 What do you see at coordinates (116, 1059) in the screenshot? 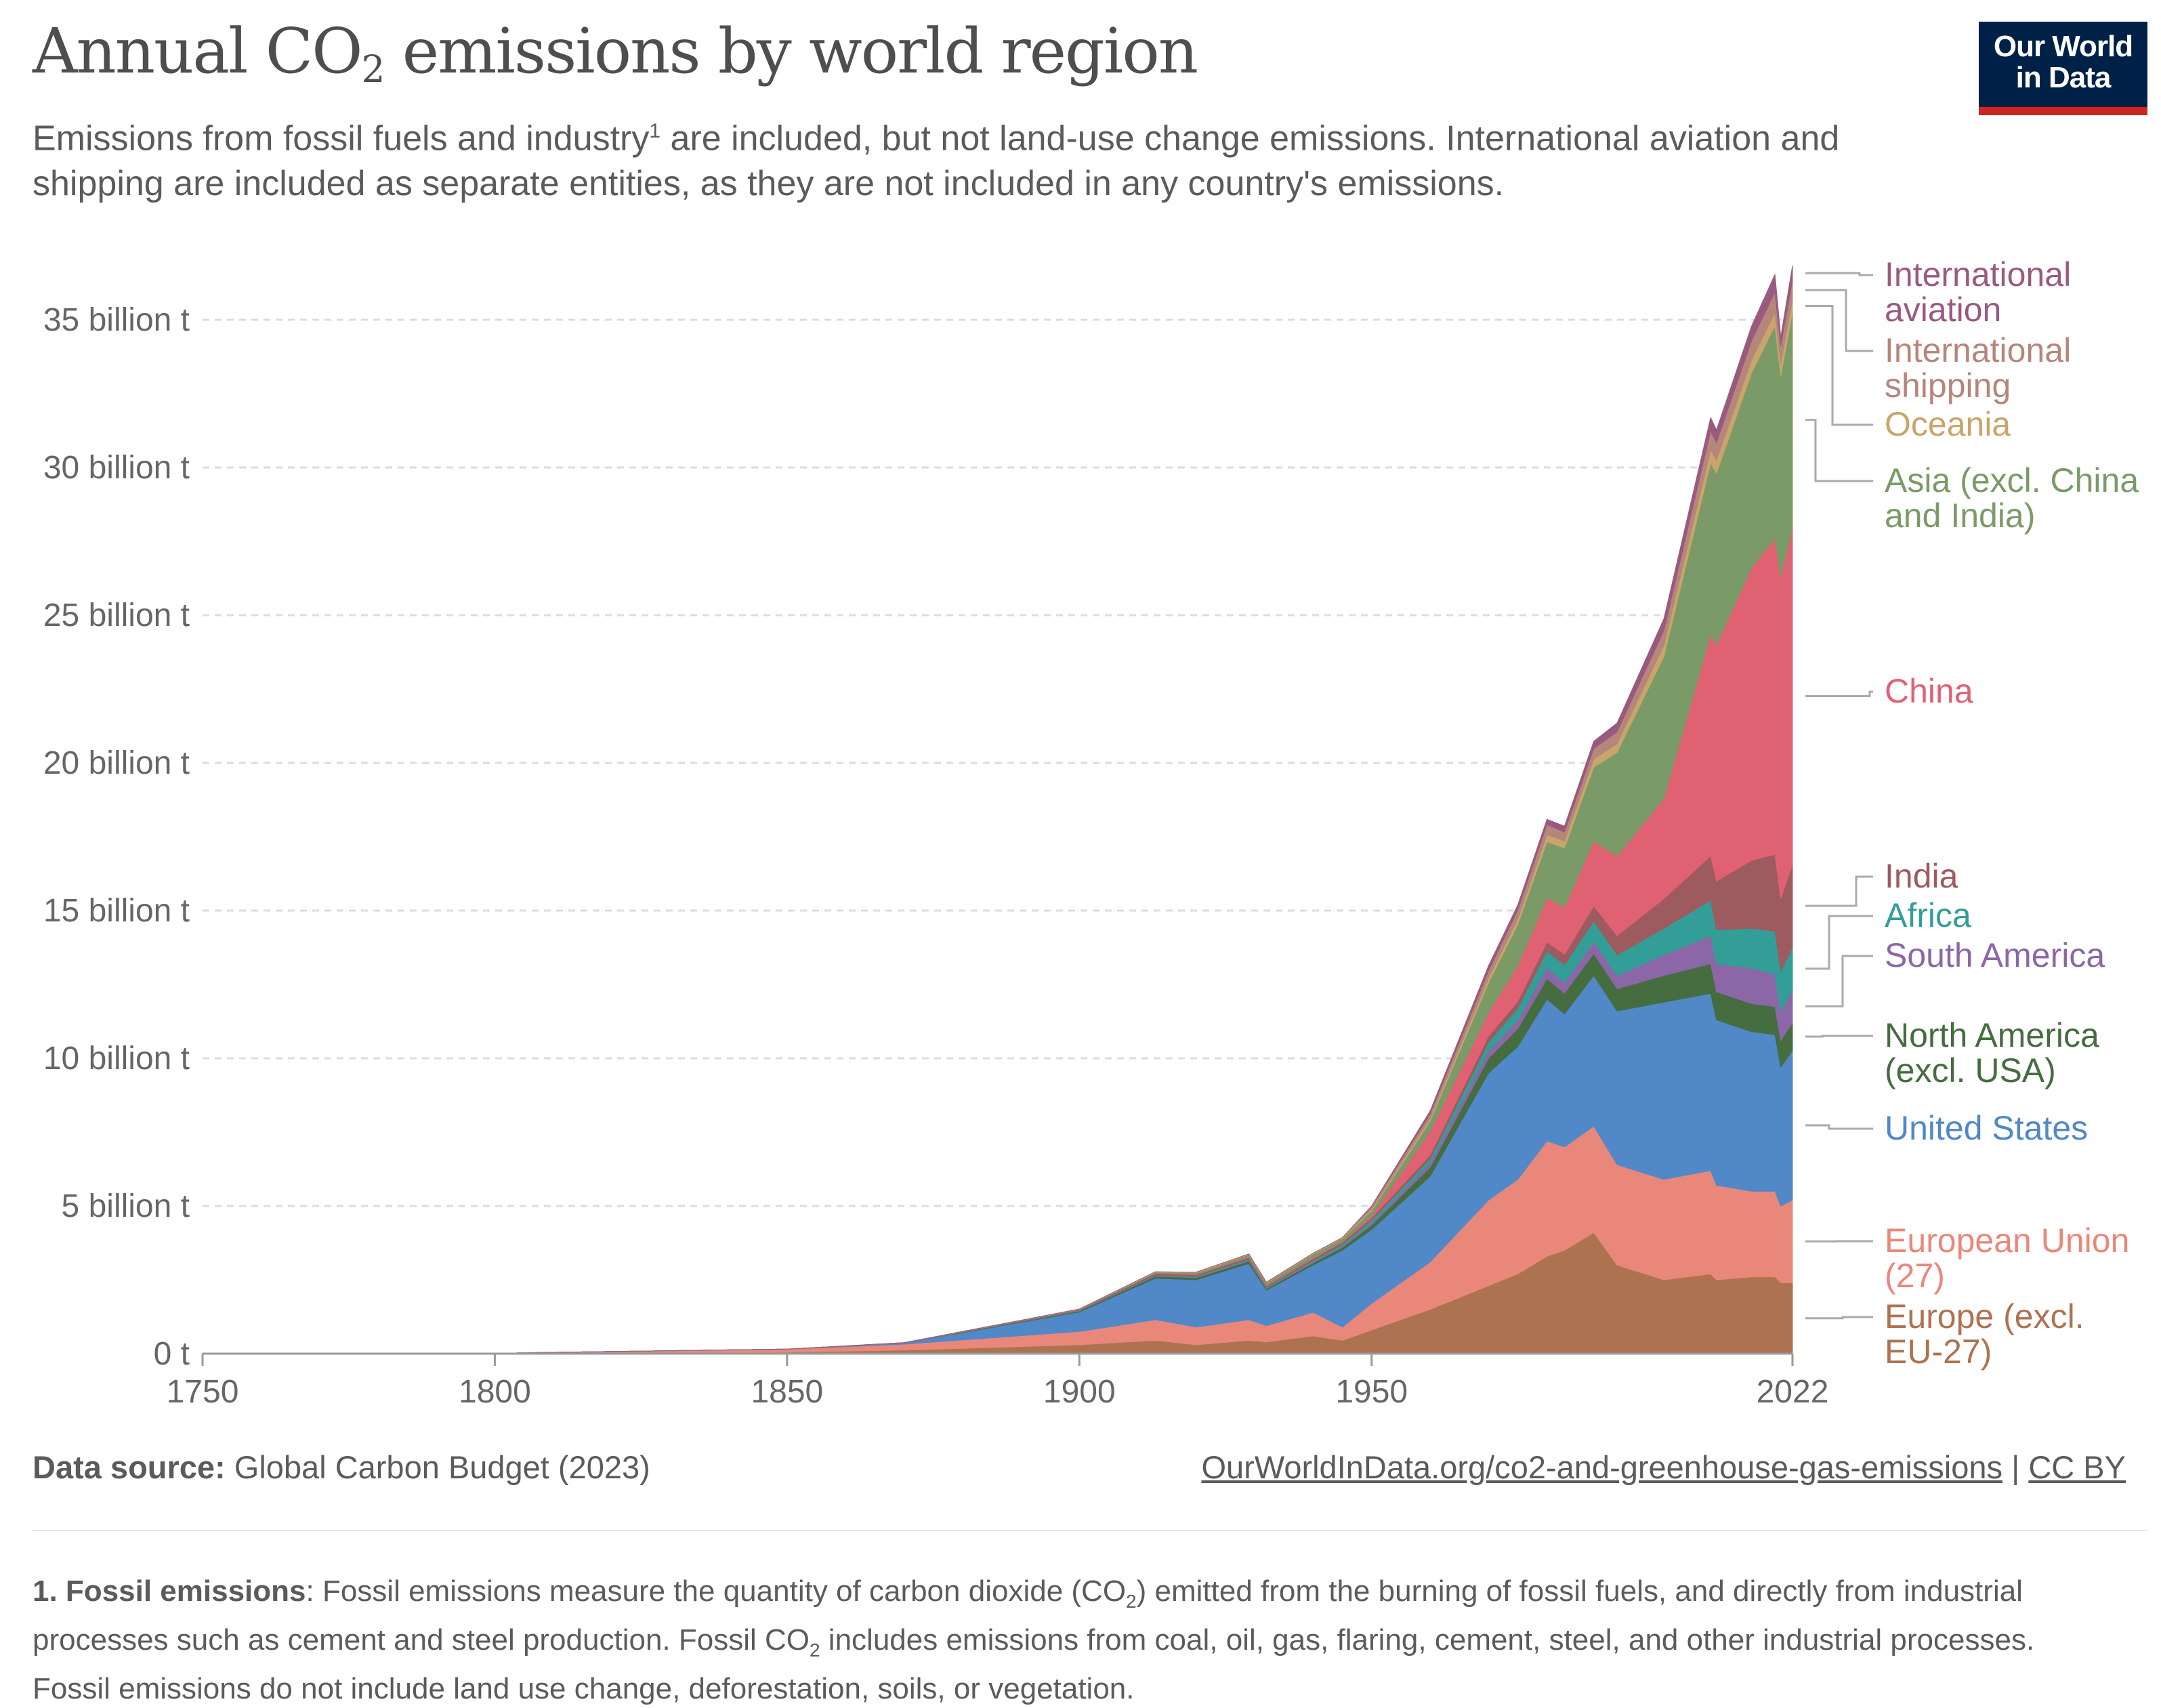
I see `y-tick-label: 10 billion t` at bounding box center [116, 1059].